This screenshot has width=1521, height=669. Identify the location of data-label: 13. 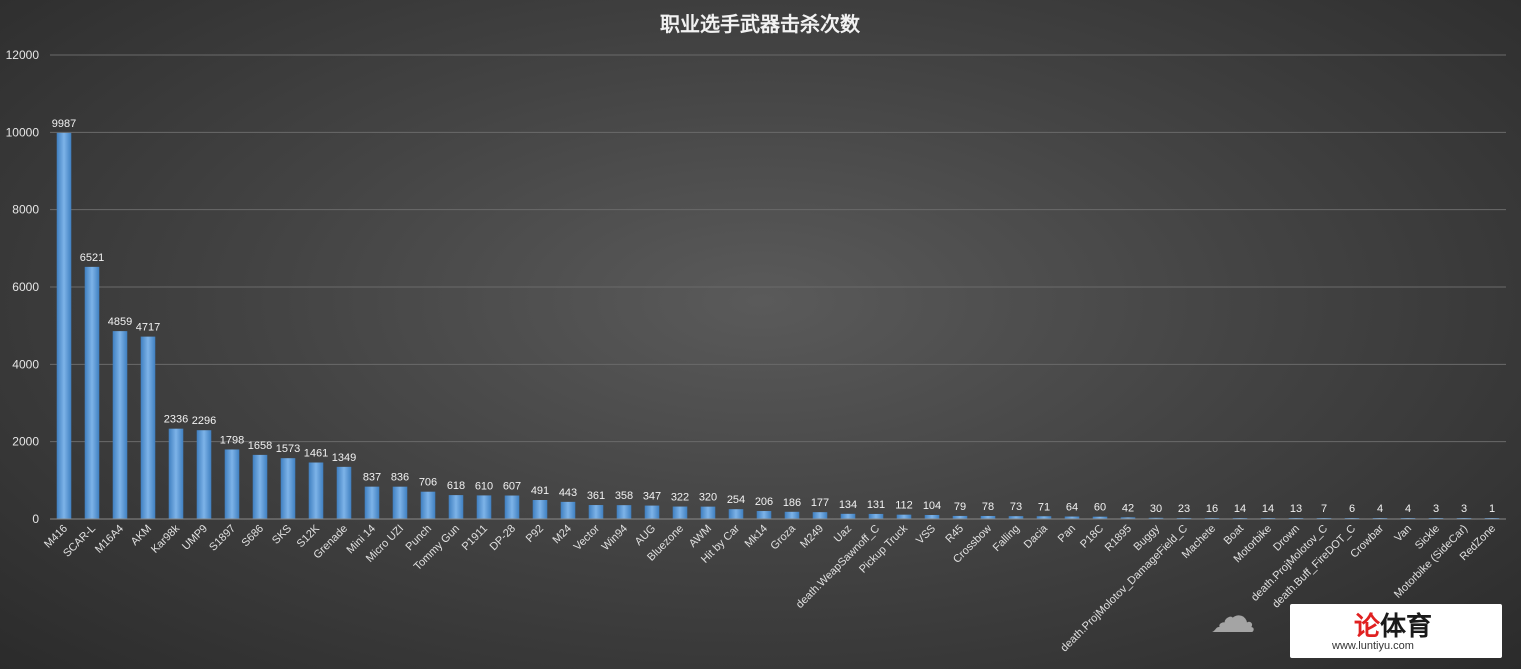
(1296, 509).